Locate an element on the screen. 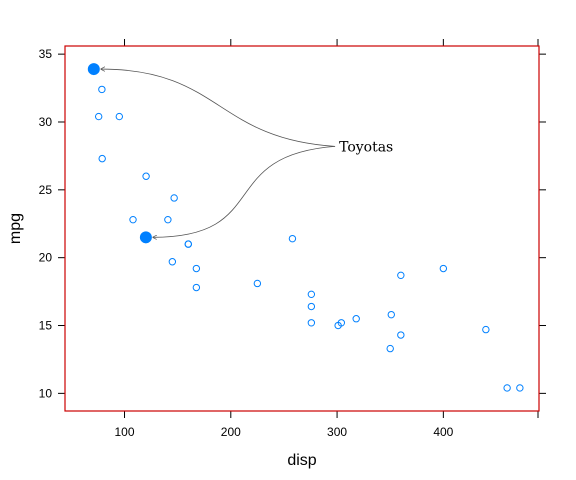 The width and height of the screenshot is (576, 480). highlighted-points is located at coordinates (119, 153).